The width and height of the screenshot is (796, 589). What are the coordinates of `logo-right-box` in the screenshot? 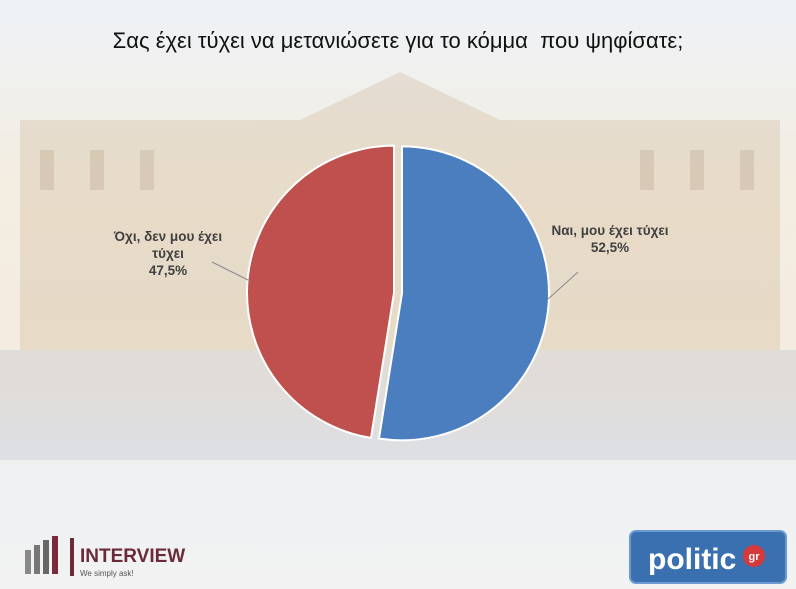 It's located at (708, 557).